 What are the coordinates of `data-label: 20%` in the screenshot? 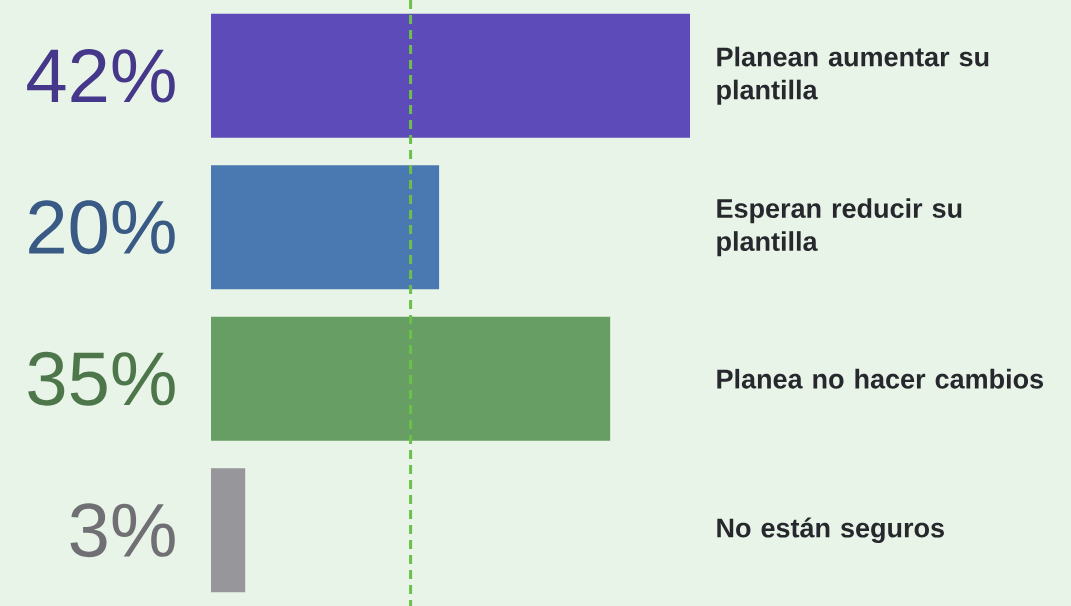 It's located at (102, 227).